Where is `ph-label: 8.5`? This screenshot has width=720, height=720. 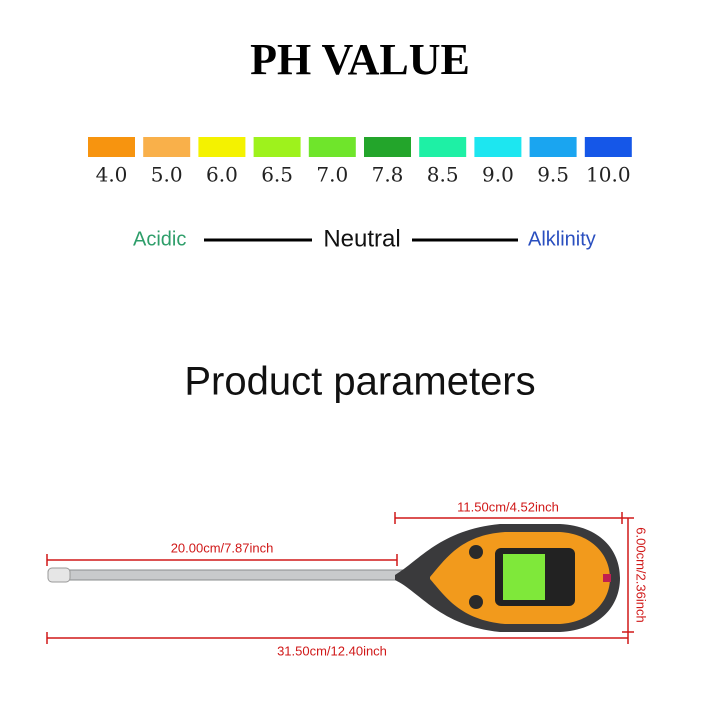 ph-label: 8.5 is located at coordinates (443, 175).